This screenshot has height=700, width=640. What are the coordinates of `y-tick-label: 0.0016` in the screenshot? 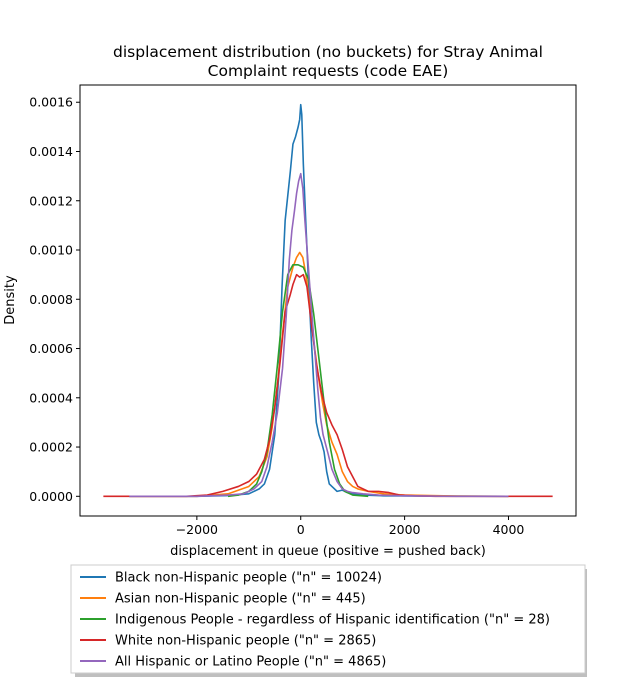 It's located at (51, 102).